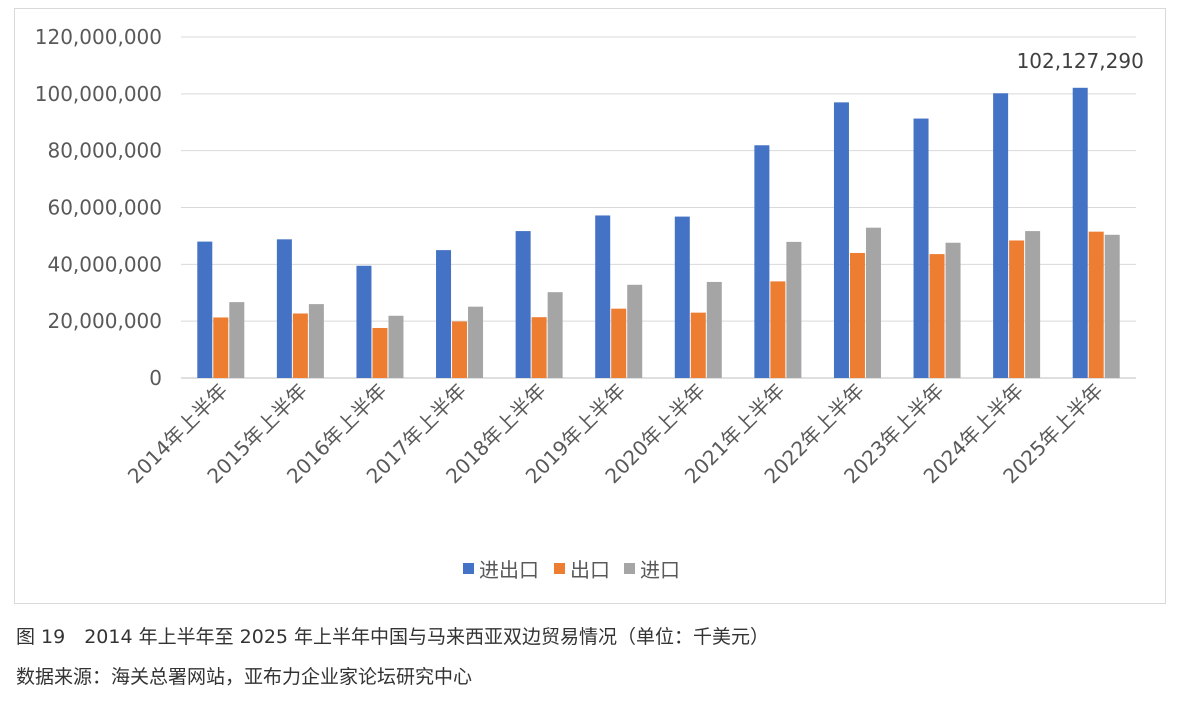  I want to click on legend-label: 进口, so click(660, 570).